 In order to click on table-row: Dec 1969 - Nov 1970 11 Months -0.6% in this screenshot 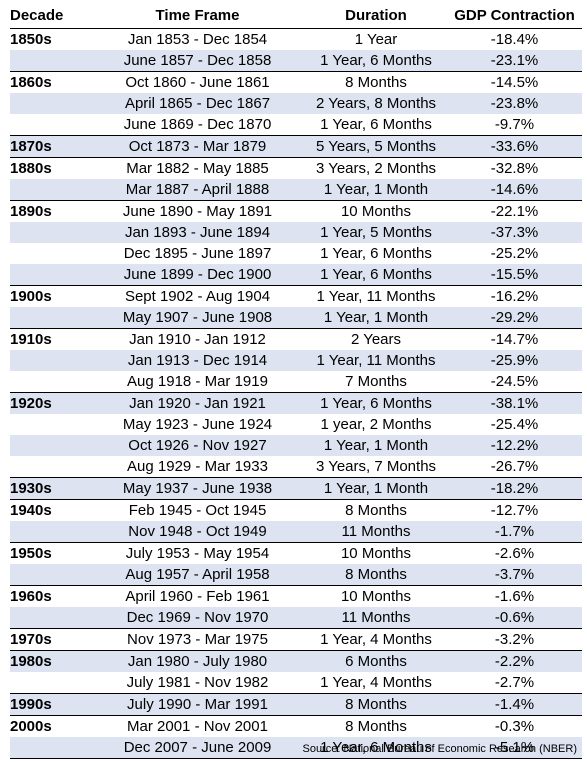, I will do `click(296, 618)`.